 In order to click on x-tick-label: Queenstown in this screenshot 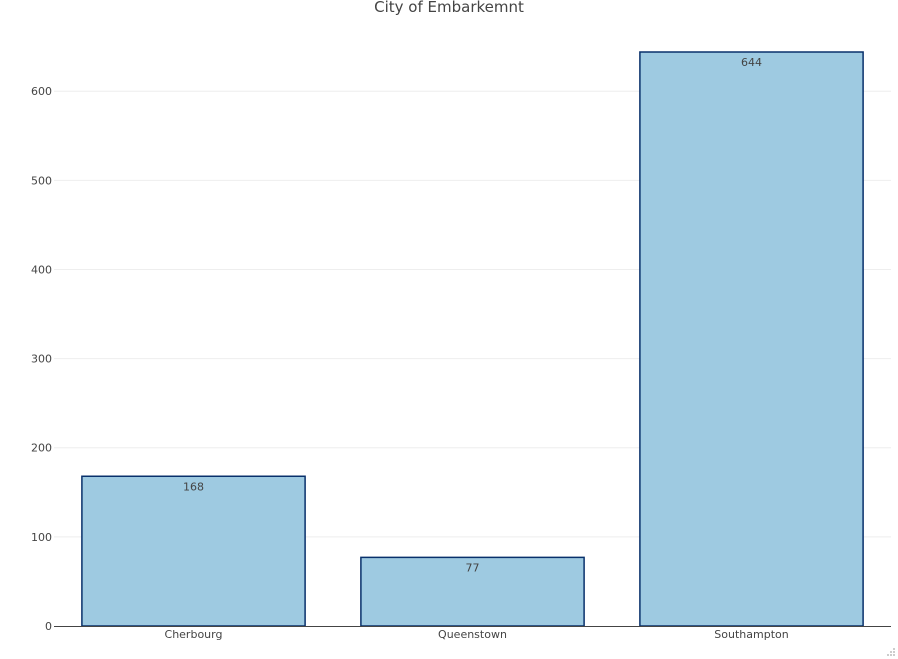, I will do `click(472, 634)`.